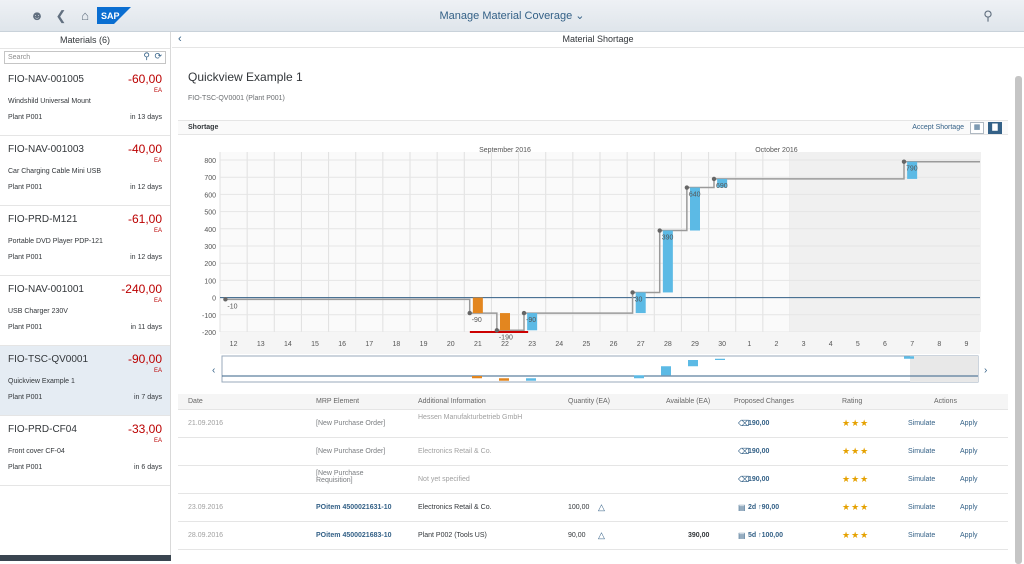  What do you see at coordinates (338, 401) in the screenshot?
I see `column-header: MRP Element` at bounding box center [338, 401].